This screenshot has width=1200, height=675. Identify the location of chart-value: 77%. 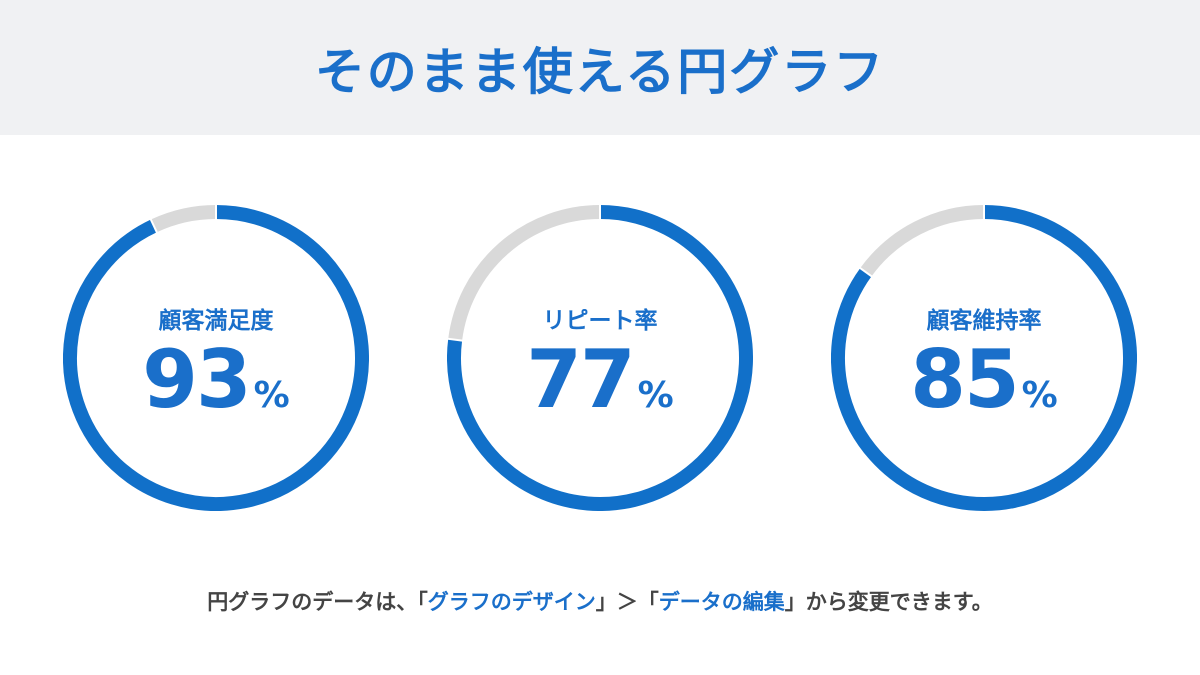
(600, 379).